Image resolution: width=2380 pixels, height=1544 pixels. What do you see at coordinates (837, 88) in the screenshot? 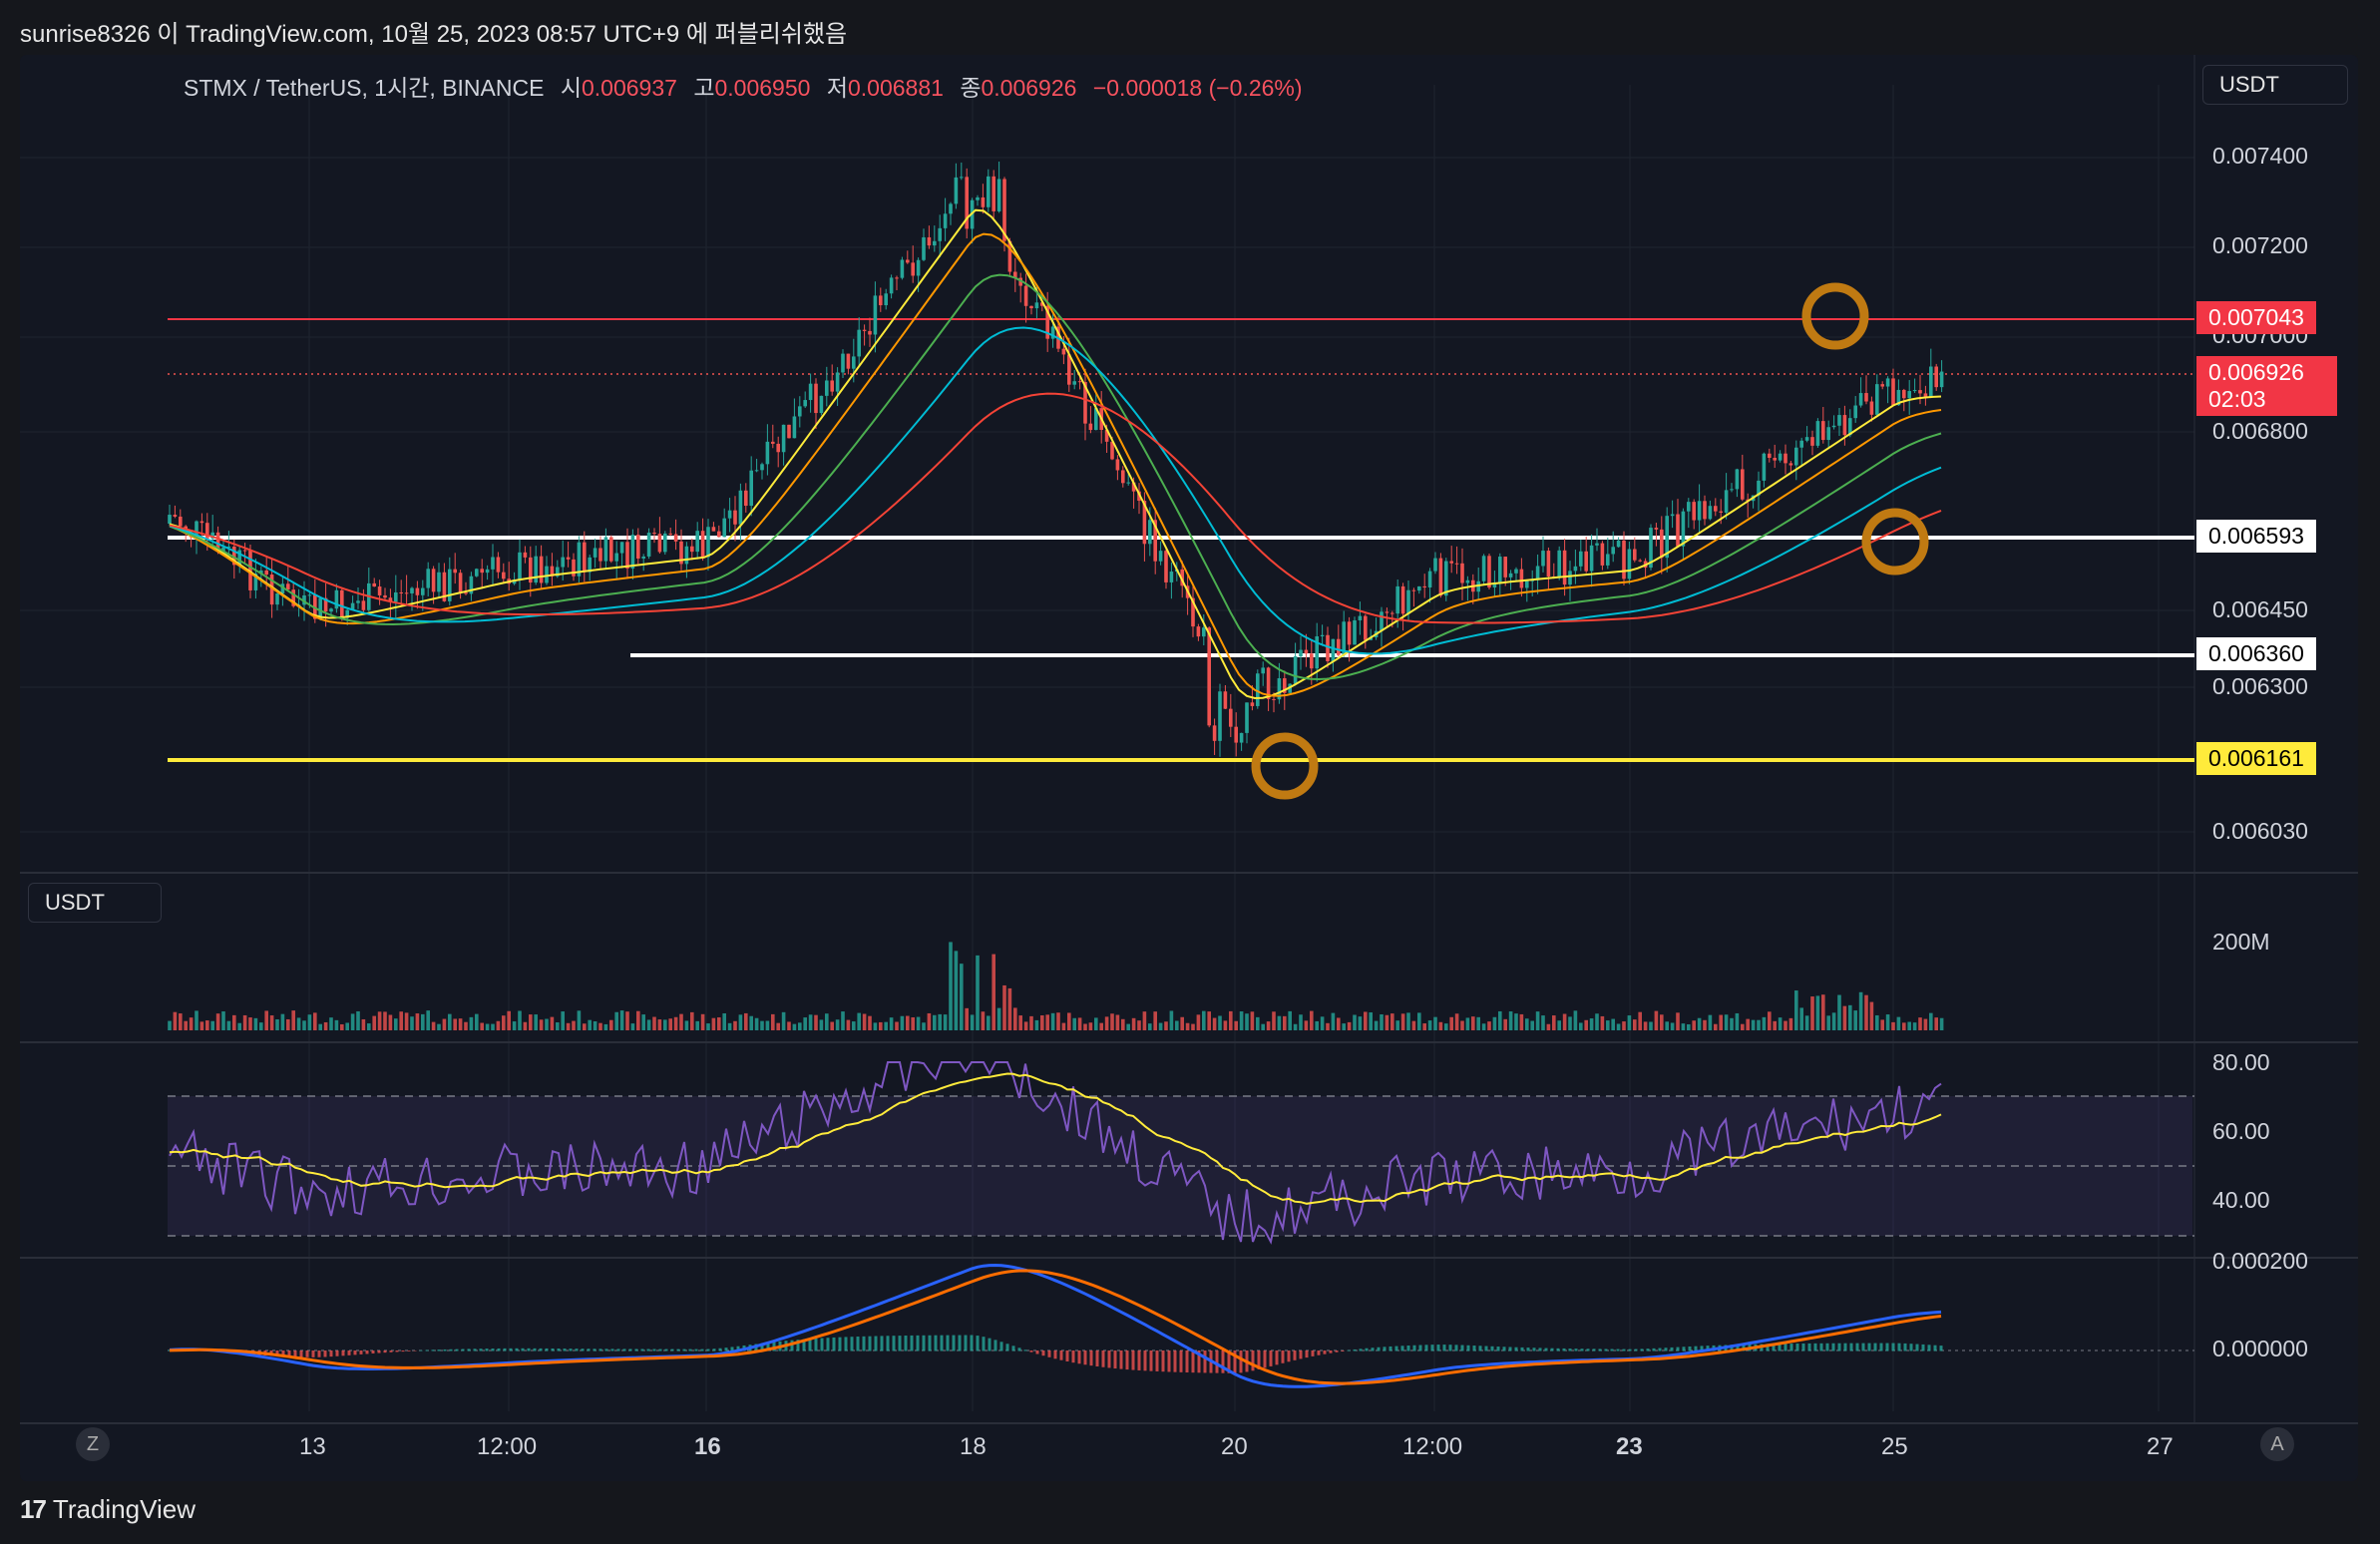
I see `low-label: 저` at bounding box center [837, 88].